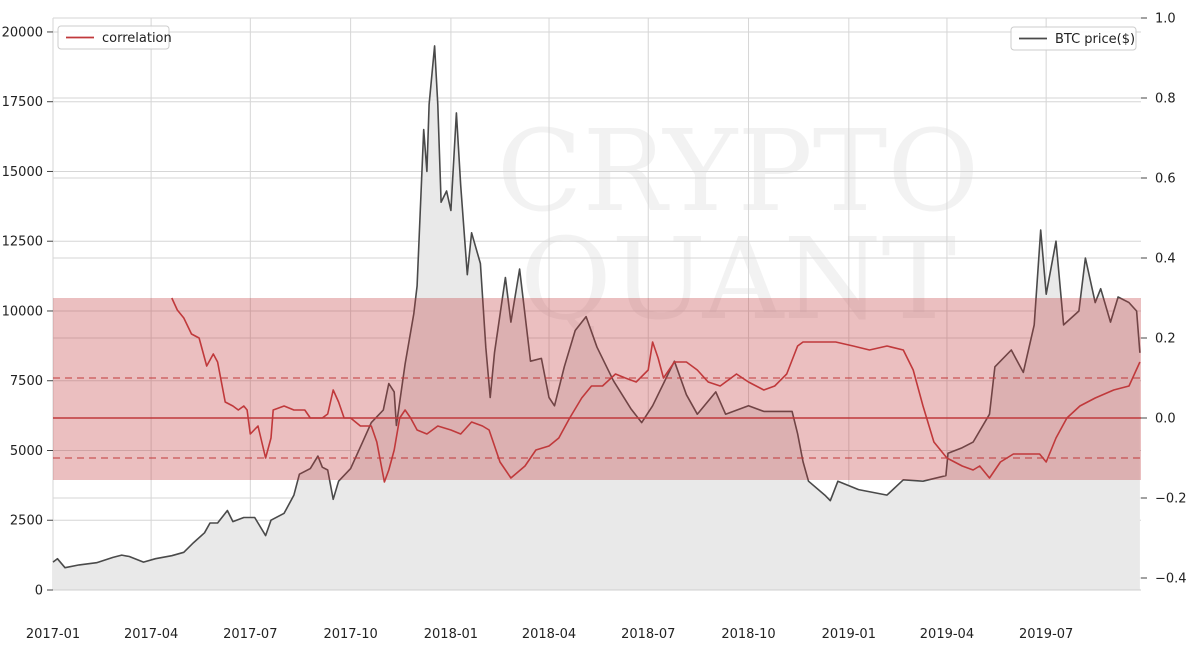 This screenshot has height=653, width=1187. I want to click on legend-btc-price: BTC price($), so click(1073, 38).